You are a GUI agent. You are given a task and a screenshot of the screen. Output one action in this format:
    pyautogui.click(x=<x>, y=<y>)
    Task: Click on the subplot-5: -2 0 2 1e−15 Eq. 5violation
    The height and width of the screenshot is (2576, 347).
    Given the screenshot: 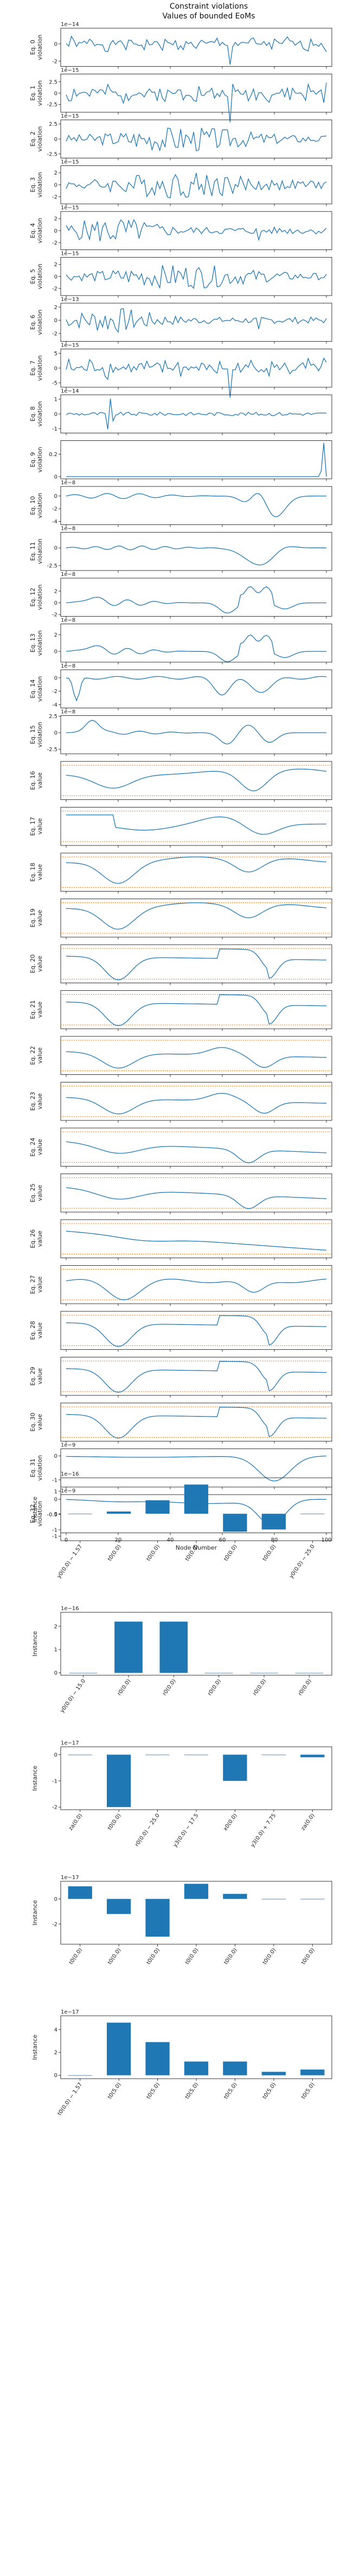 What is the action you would take?
    pyautogui.click(x=180, y=274)
    